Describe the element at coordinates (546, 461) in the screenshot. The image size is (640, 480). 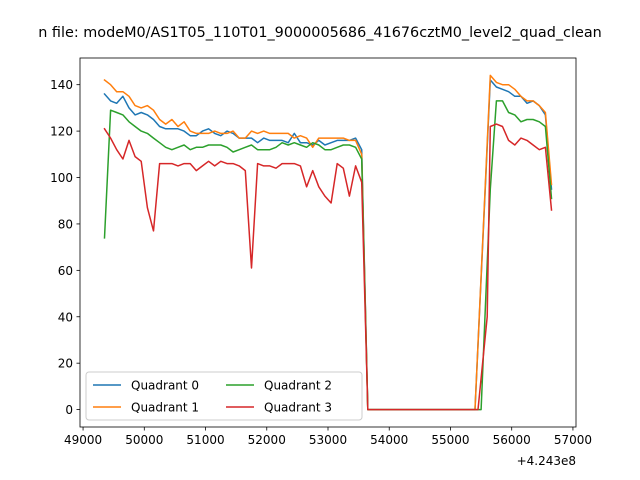
I see `x-offset-label: +4.243e8` at that location.